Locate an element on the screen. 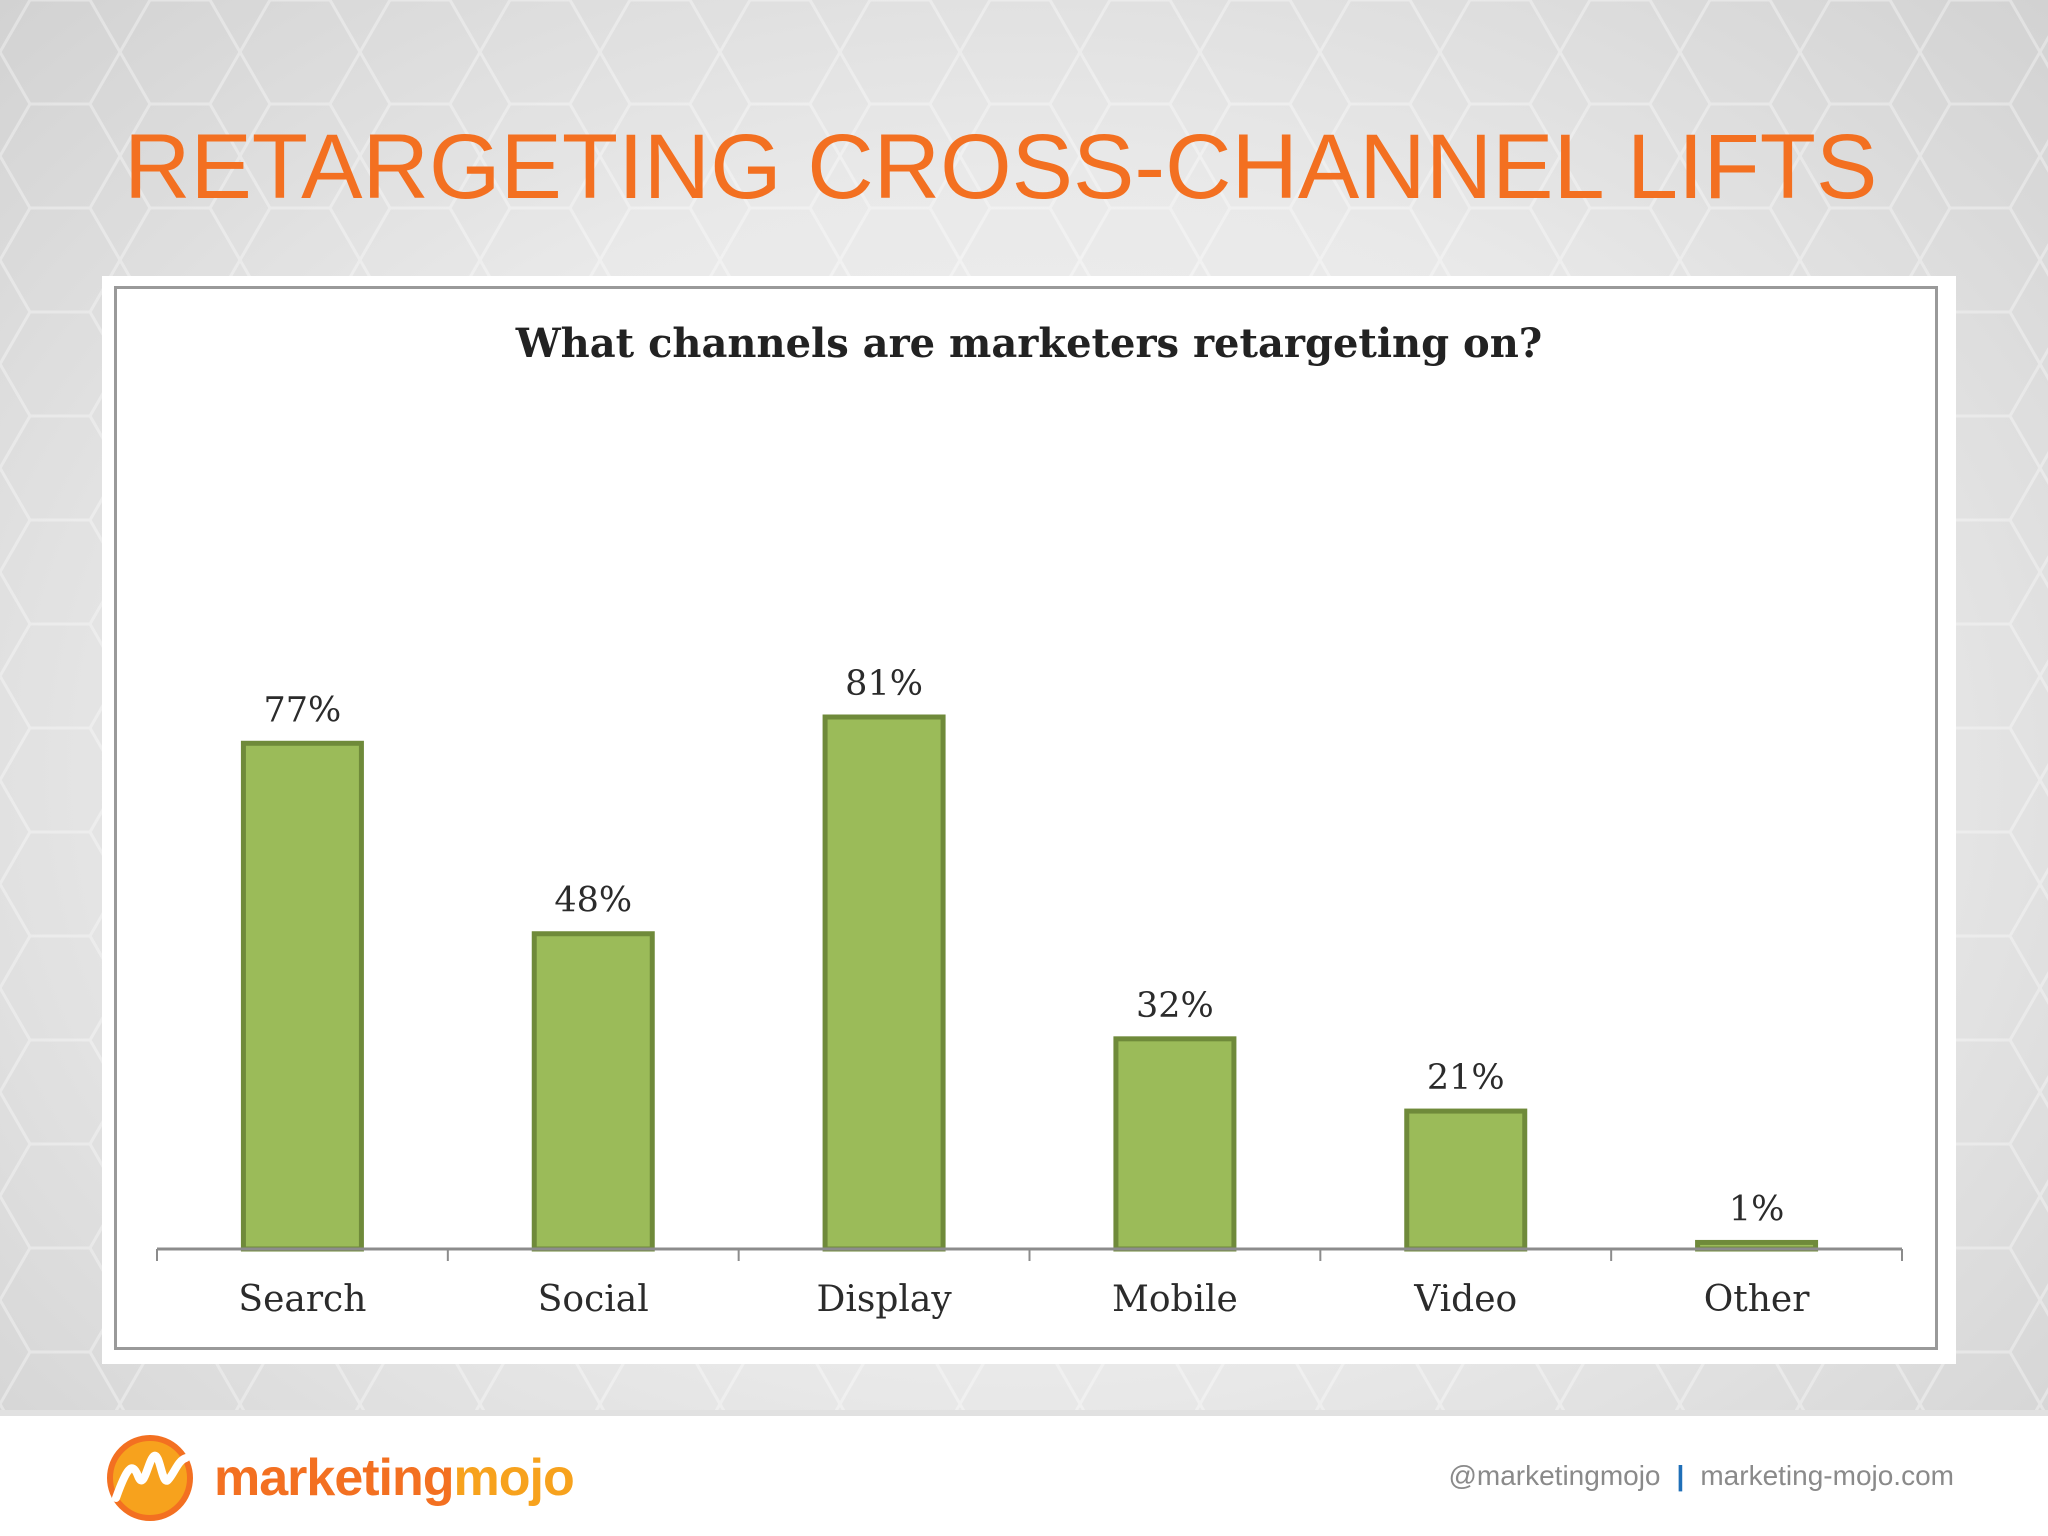 The height and width of the screenshot is (1536, 2048). category-label: Social is located at coordinates (593, 1299).